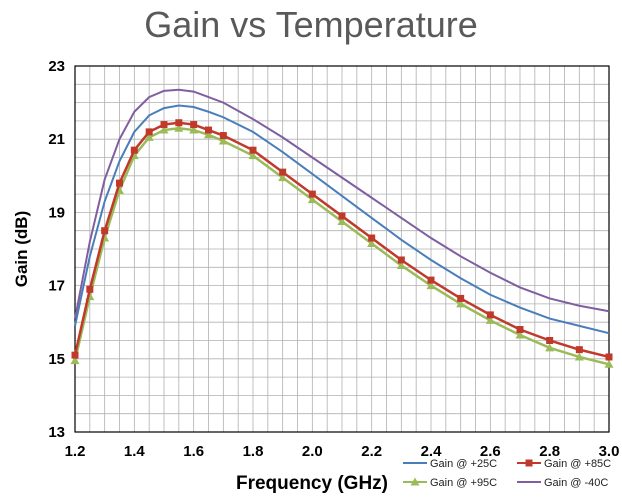 The image size is (622, 500). Describe the element at coordinates (432, 451) in the screenshot. I see `x-tick-label: 2.4` at that location.